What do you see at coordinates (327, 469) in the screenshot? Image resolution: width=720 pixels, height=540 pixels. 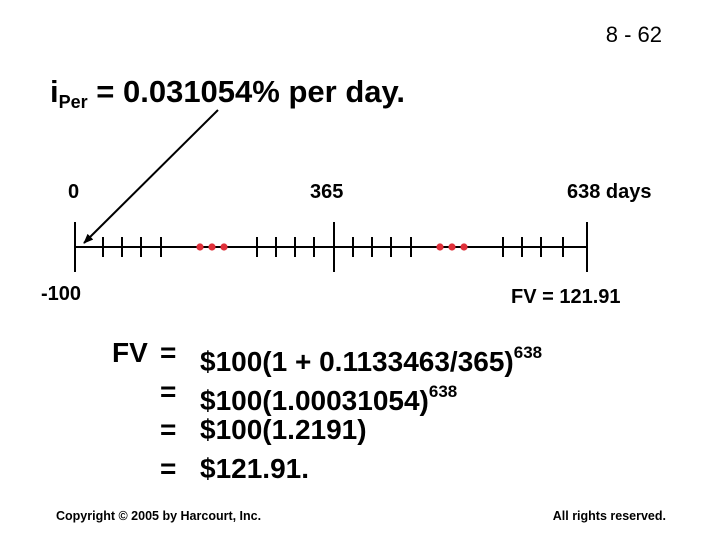 I see `formula-line: = $121.91.` at bounding box center [327, 469].